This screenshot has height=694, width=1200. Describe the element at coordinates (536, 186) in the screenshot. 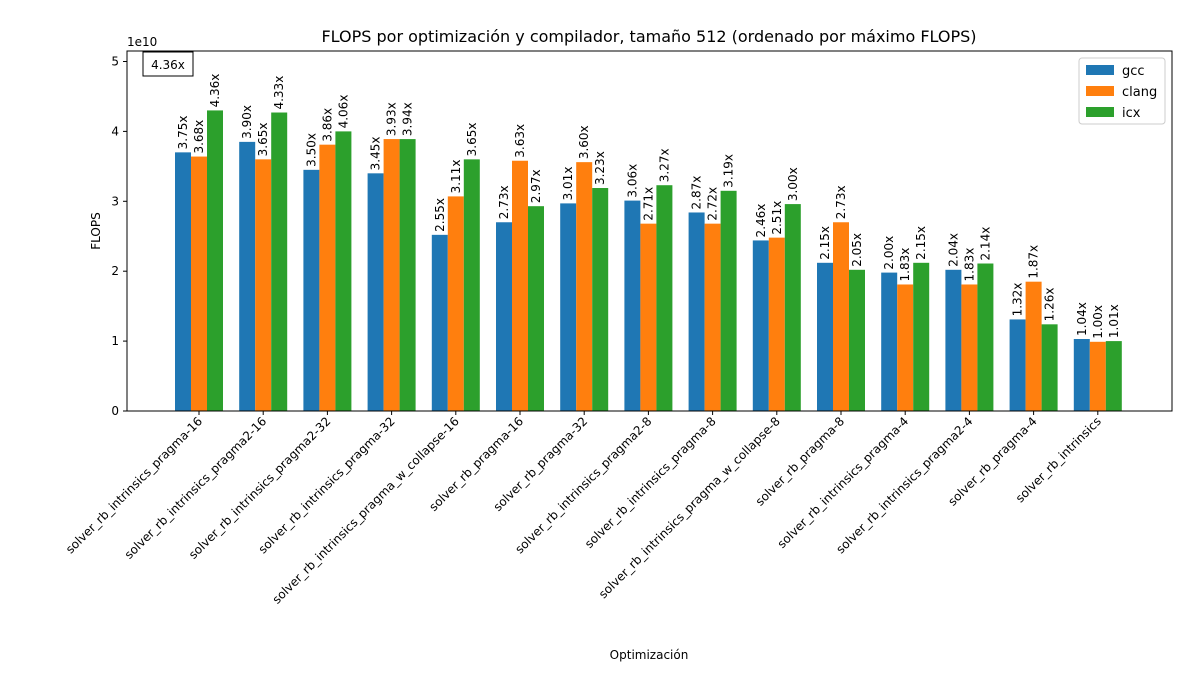

I see `bar-label-icx-6: 2.97x` at that location.